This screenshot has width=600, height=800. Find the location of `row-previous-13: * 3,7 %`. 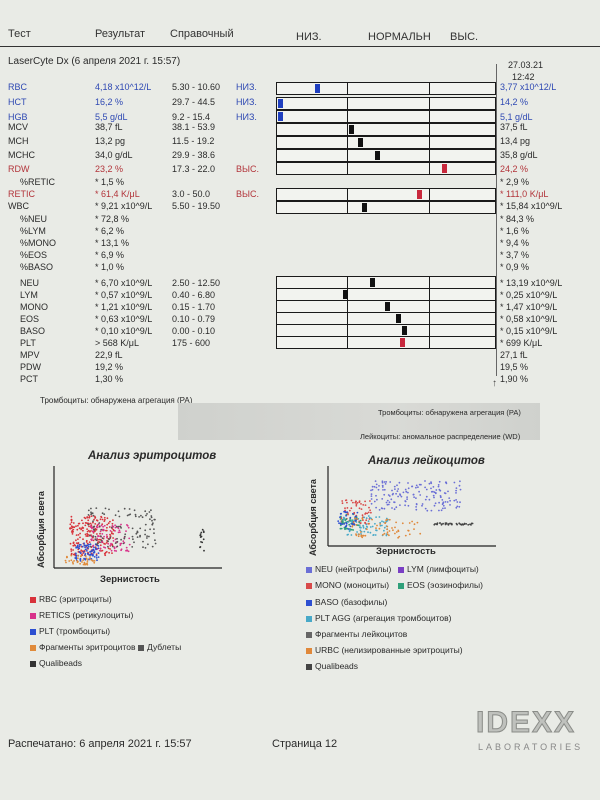

row-previous-13: * 3,7 % is located at coordinates (515, 255).